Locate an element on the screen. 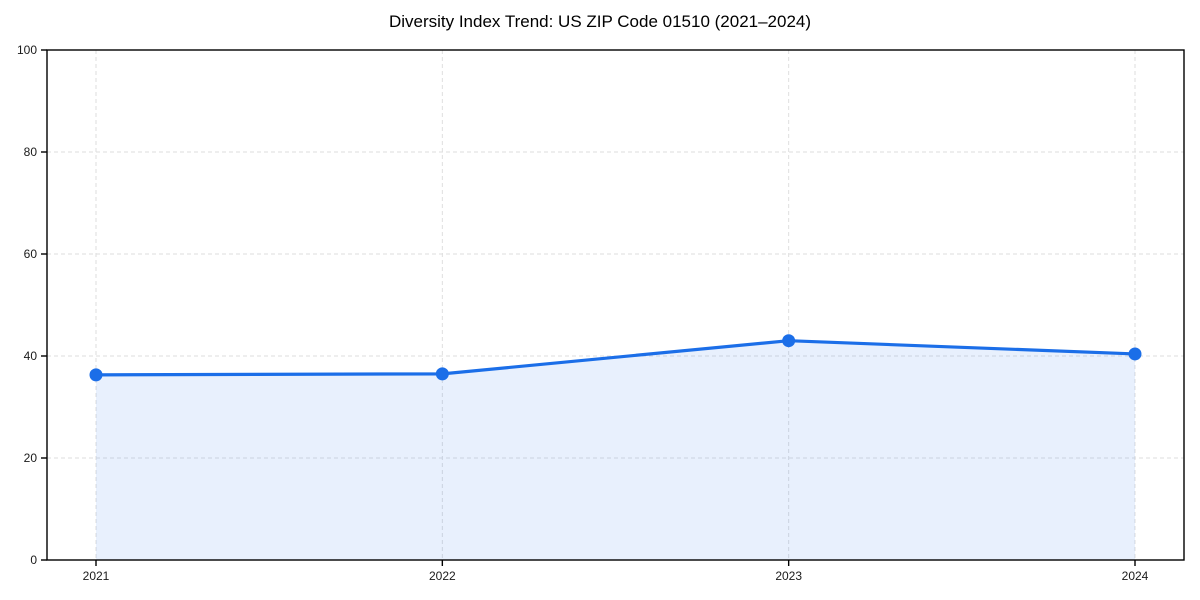  y-tick-label: 20 is located at coordinates (31, 458).